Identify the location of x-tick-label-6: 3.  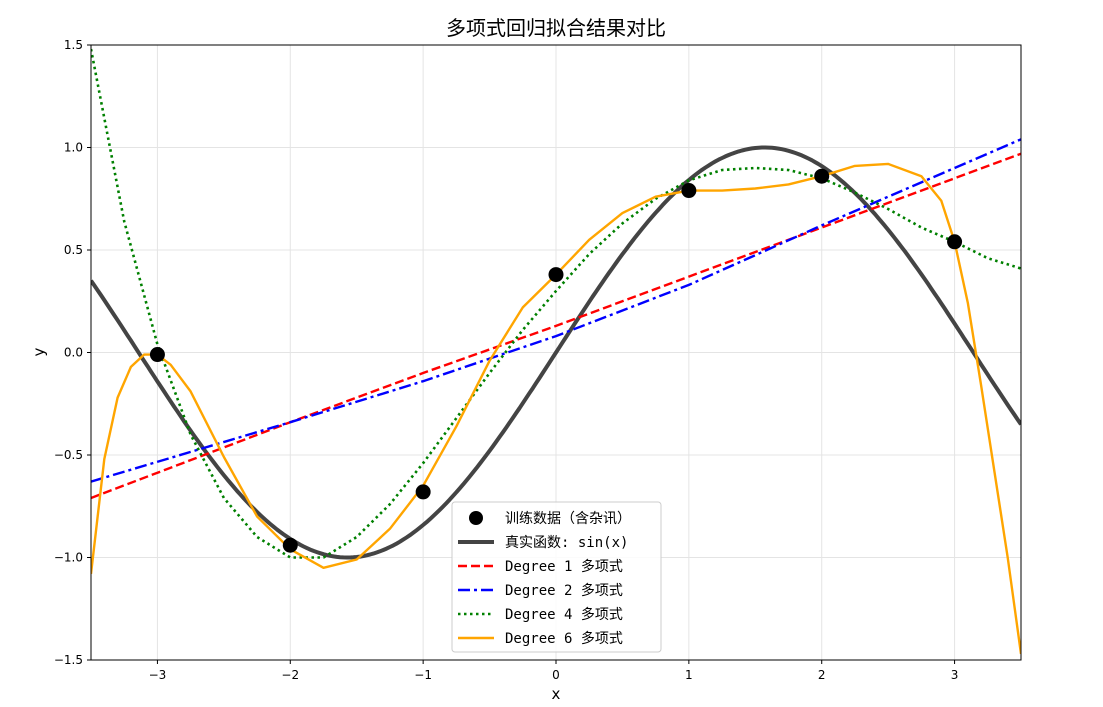
(955, 675).